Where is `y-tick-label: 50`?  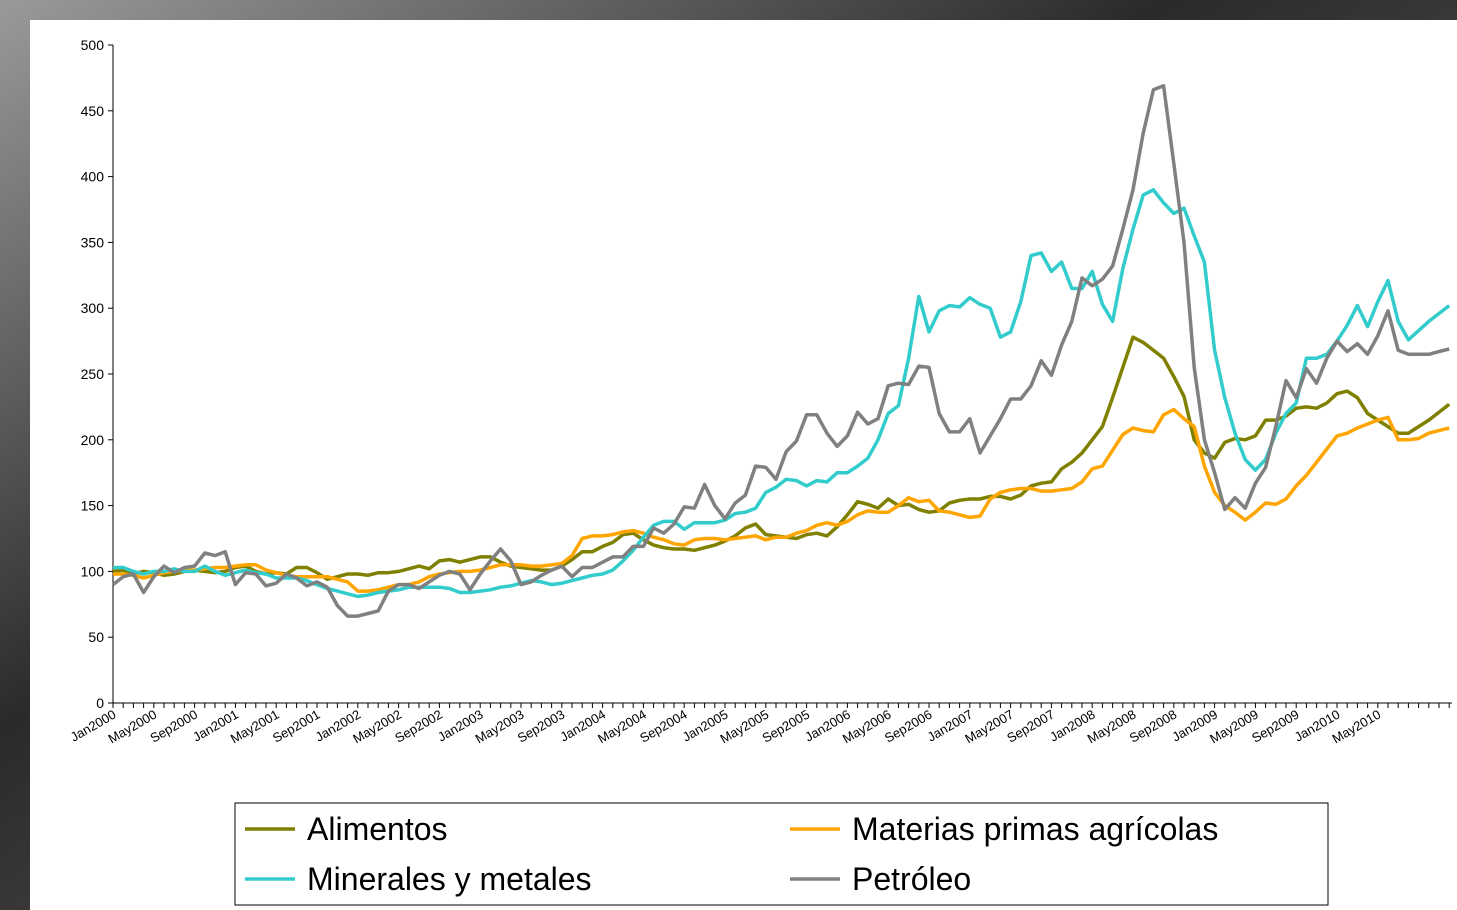 y-tick-label: 50 is located at coordinates (96, 637).